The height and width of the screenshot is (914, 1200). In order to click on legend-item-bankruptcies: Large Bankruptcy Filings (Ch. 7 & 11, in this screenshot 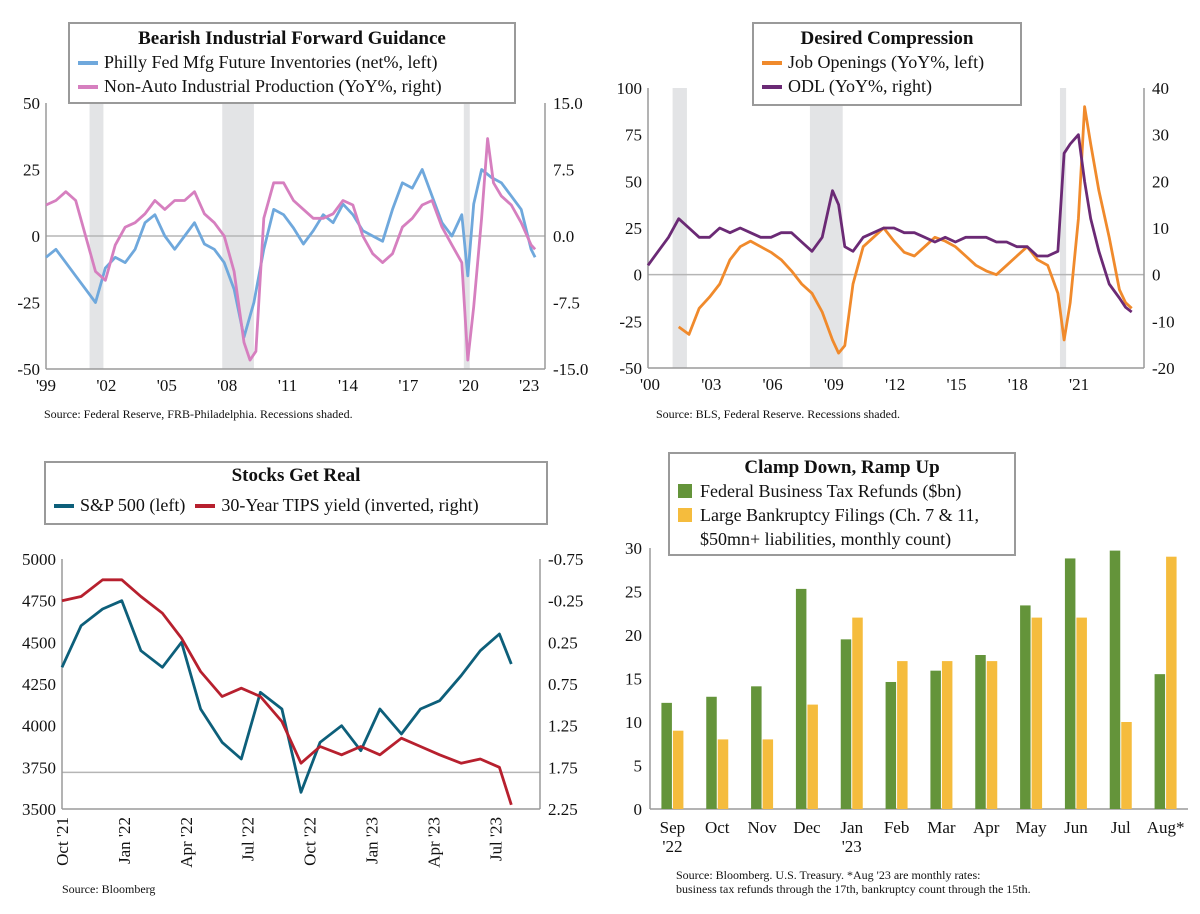, I will do `click(842, 515)`.